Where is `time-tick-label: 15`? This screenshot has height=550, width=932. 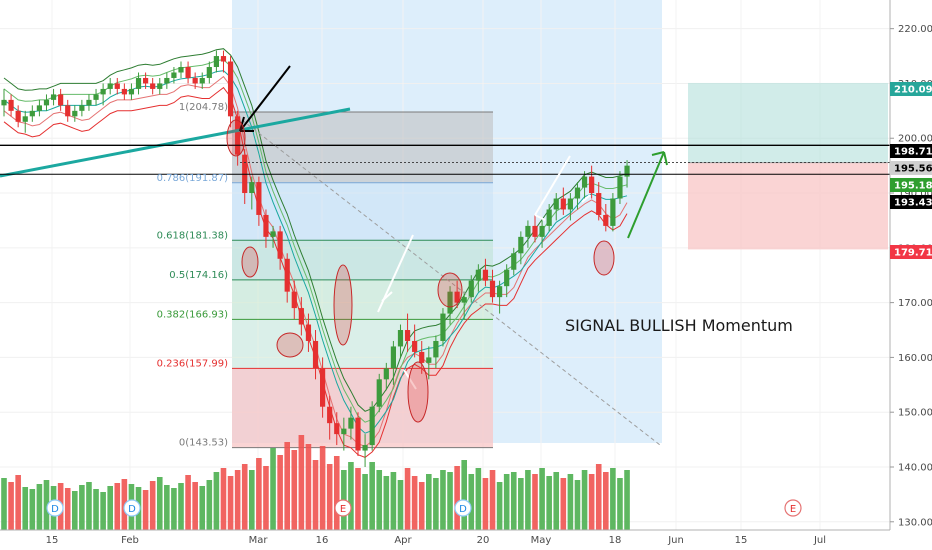 time-tick-label: 15 is located at coordinates (741, 540).